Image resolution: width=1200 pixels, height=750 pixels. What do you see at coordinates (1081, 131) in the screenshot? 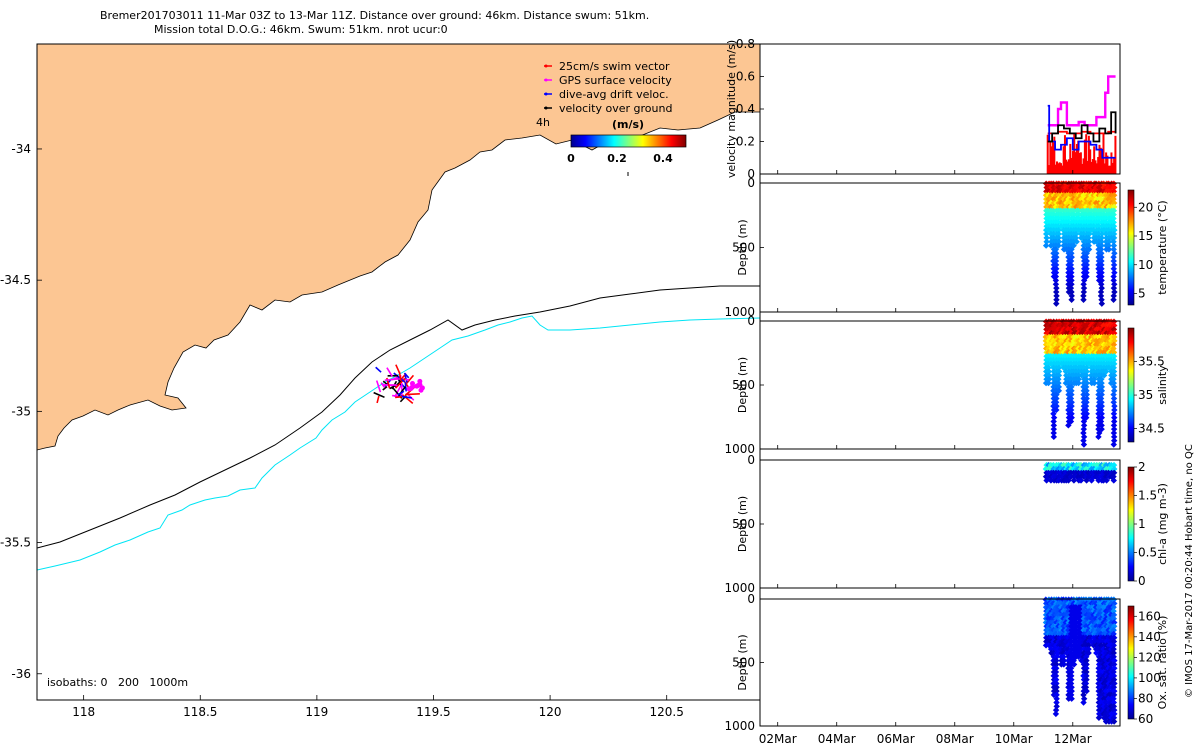
I see `velocity-series-line` at bounding box center [1081, 131].